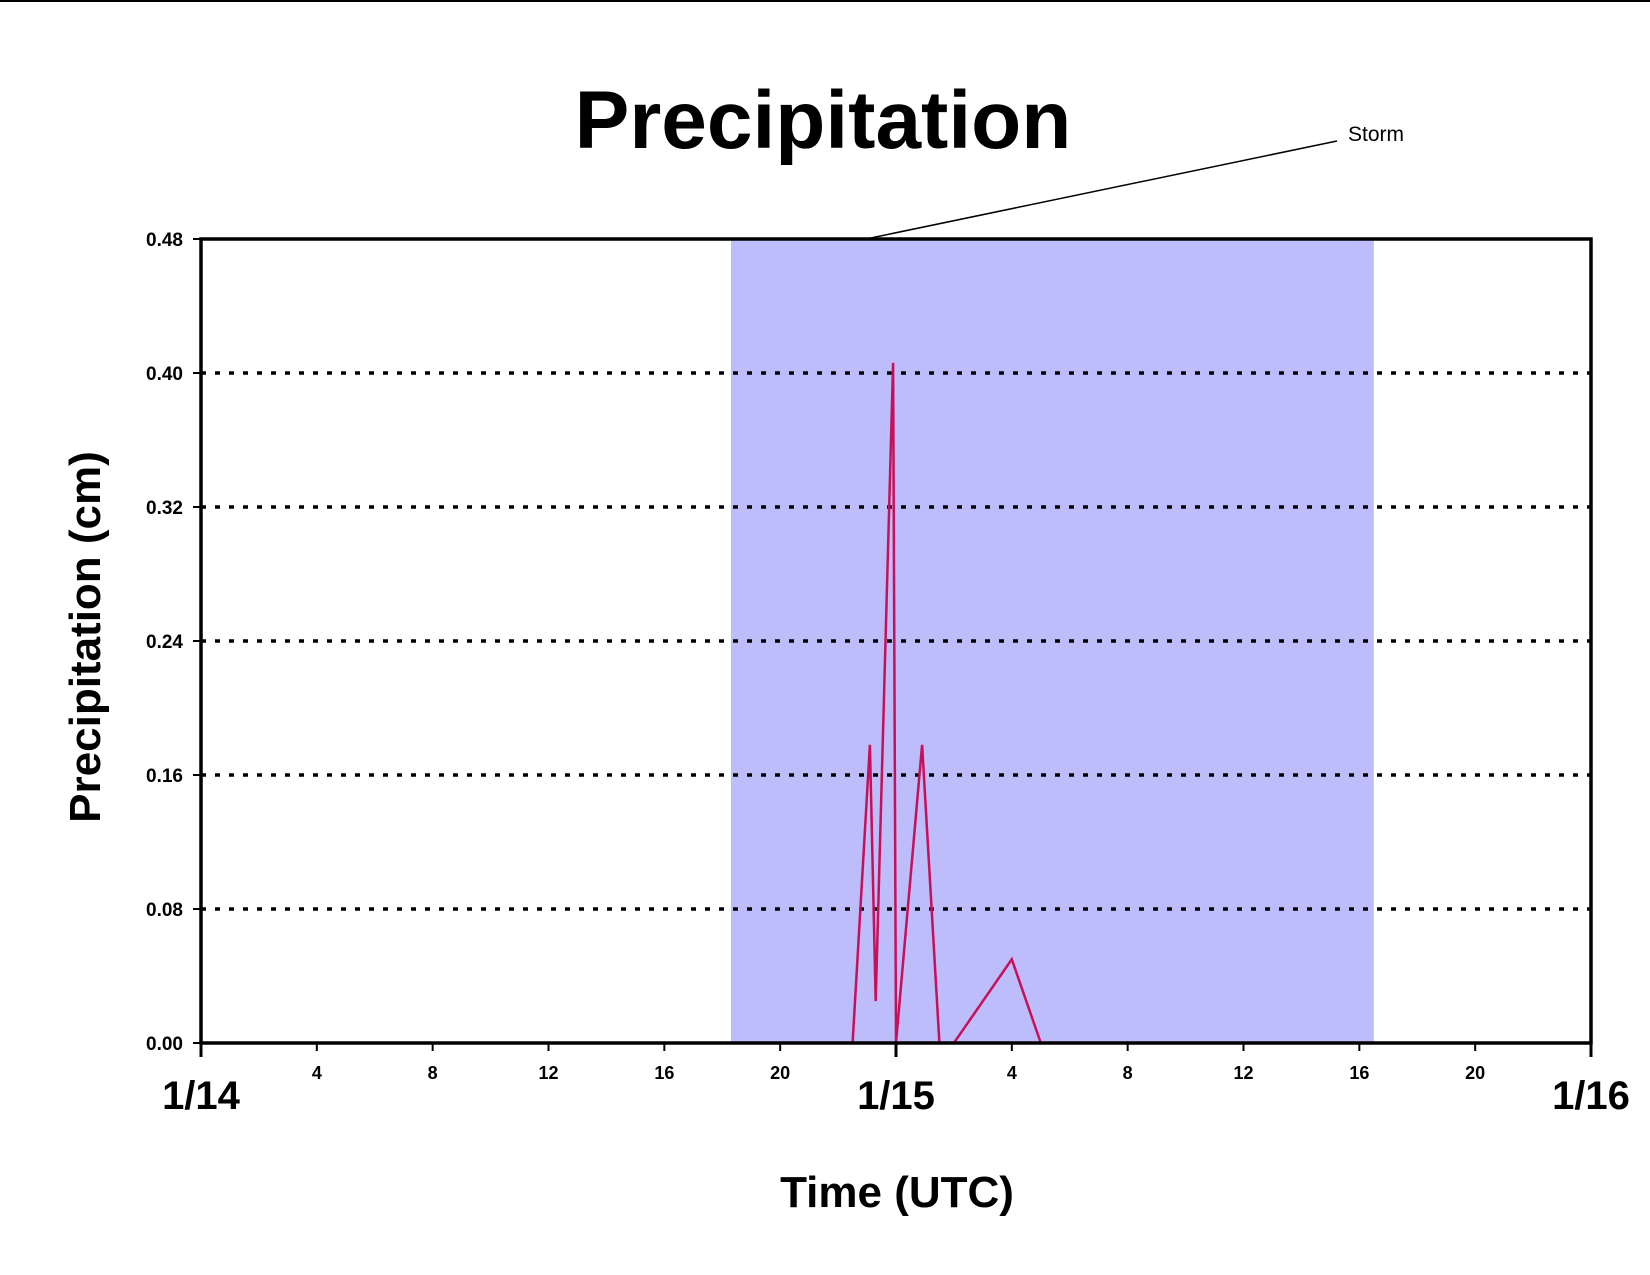 This screenshot has height=1275, width=1650. What do you see at coordinates (164, 776) in the screenshot?
I see `y-tick-label: 0.16` at bounding box center [164, 776].